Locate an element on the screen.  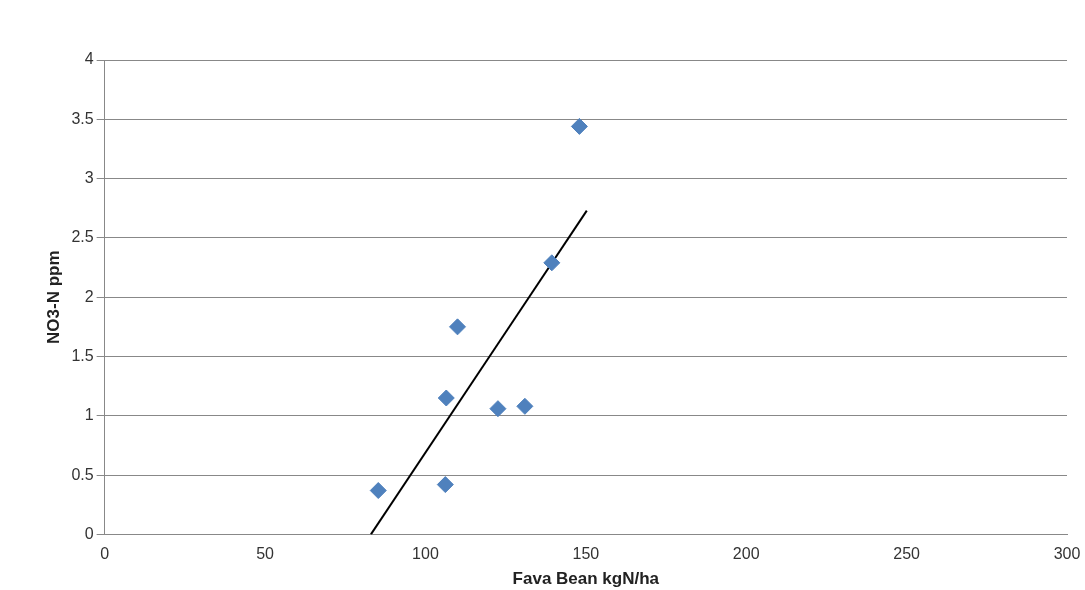
x-tick-label: 100 is located at coordinates (425, 554).